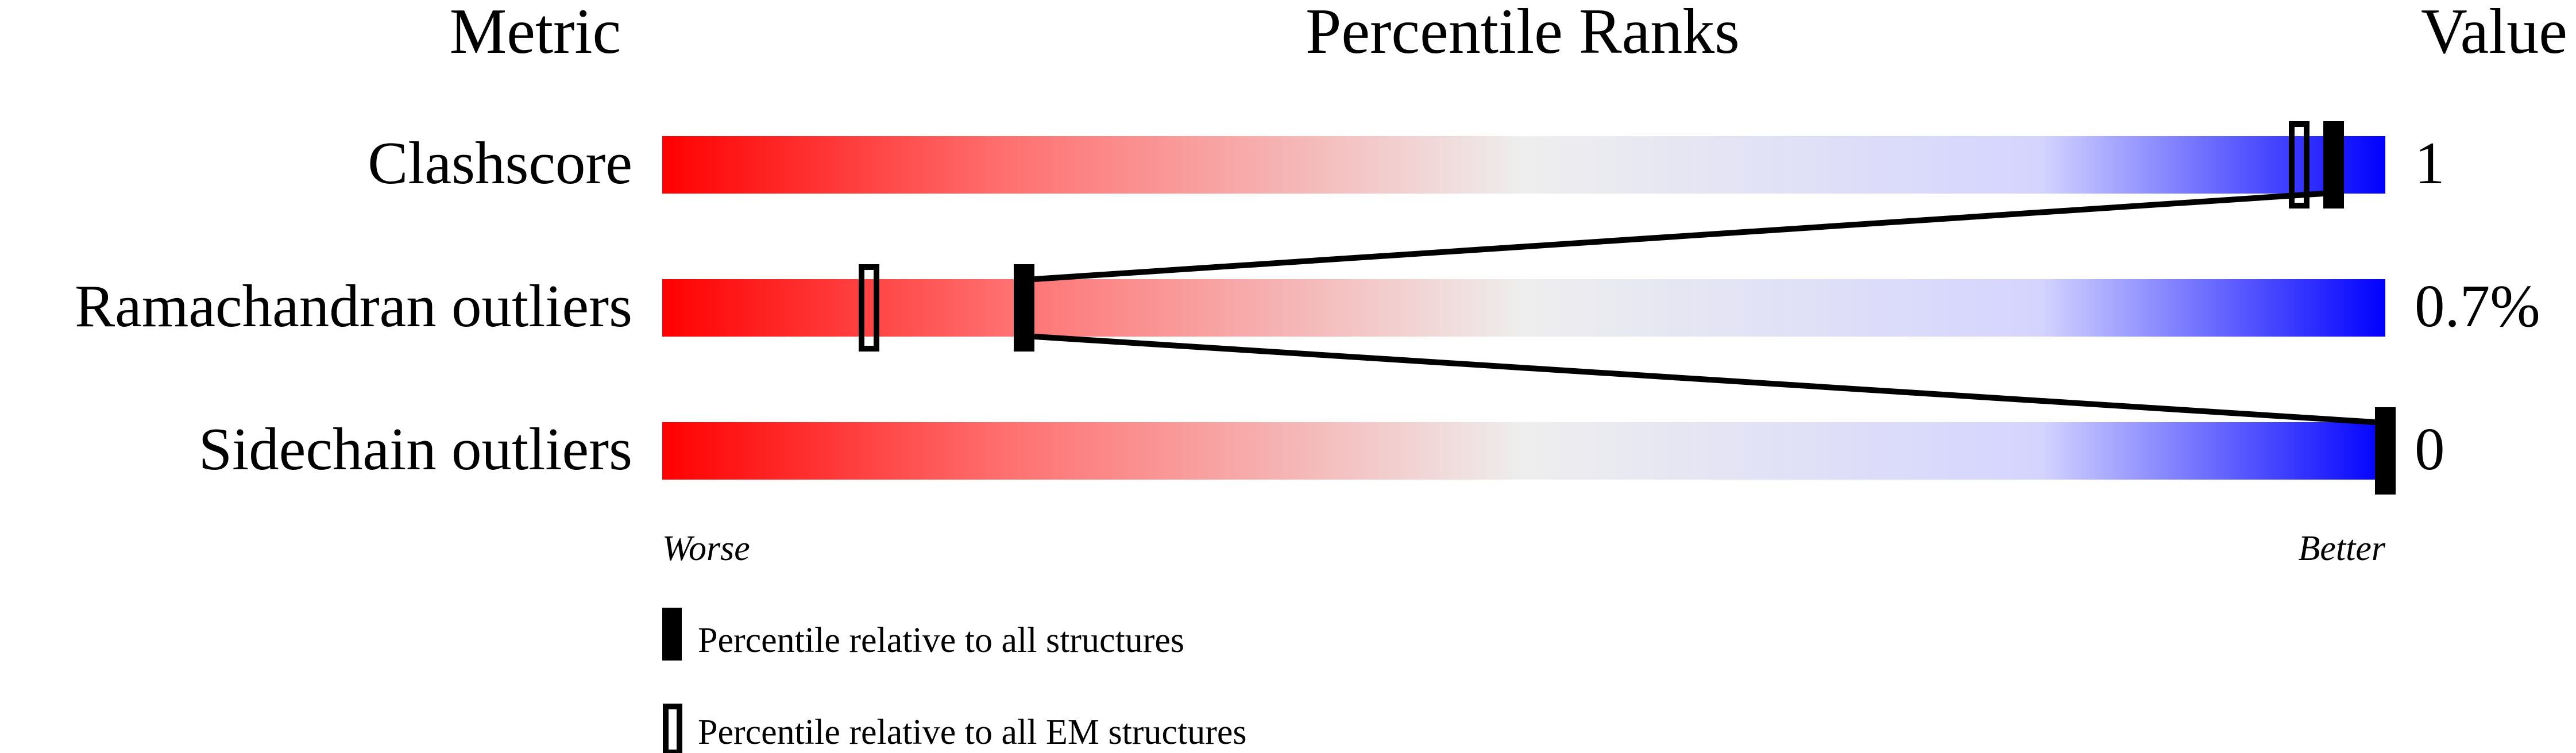  What do you see at coordinates (941, 640) in the screenshot?
I see `legend-all-structures: Percentile relative to all structures` at bounding box center [941, 640].